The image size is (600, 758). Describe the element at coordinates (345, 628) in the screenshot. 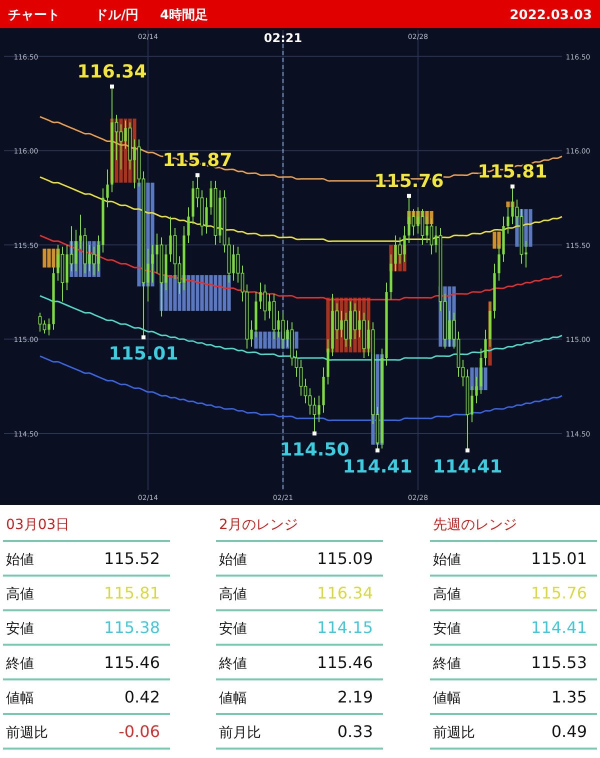

I see `data-label: 114.15` at that location.